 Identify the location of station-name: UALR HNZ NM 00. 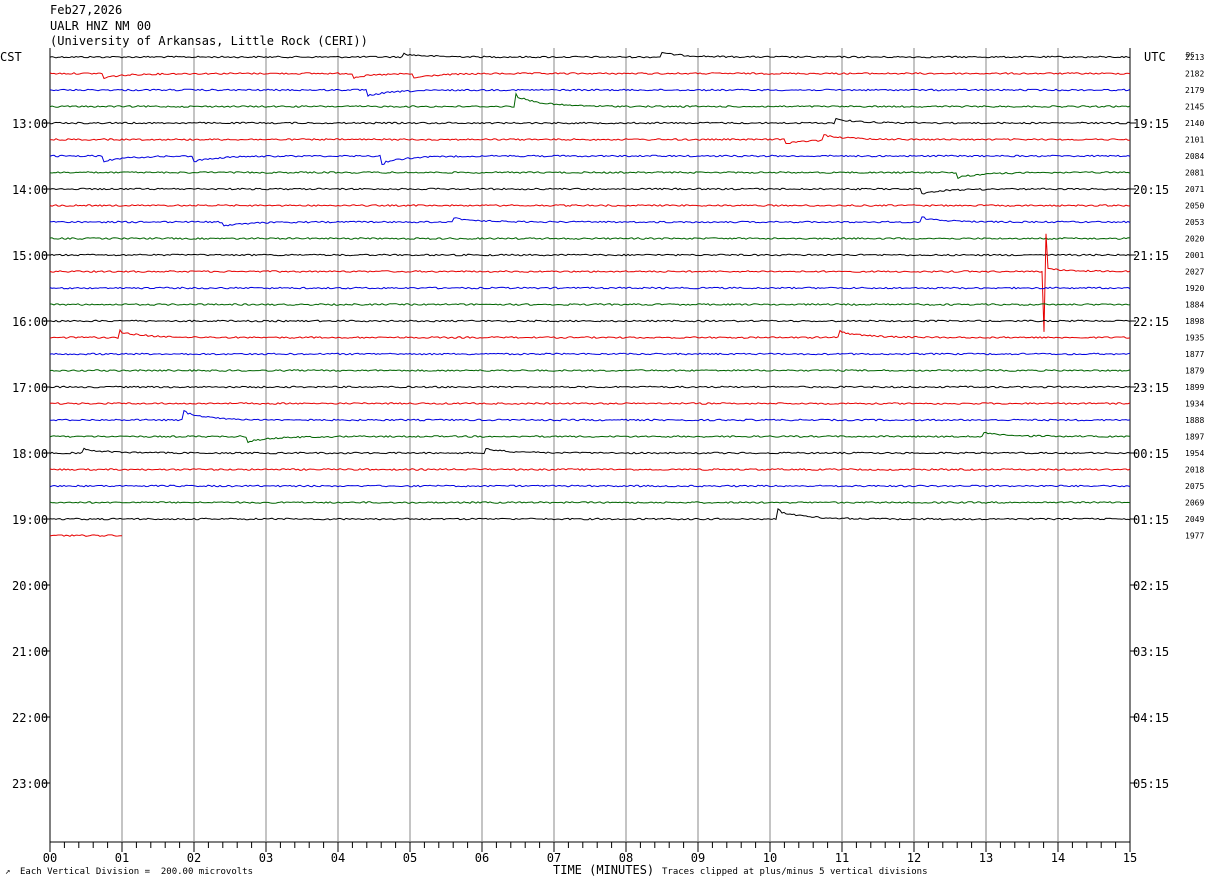
(101, 26).